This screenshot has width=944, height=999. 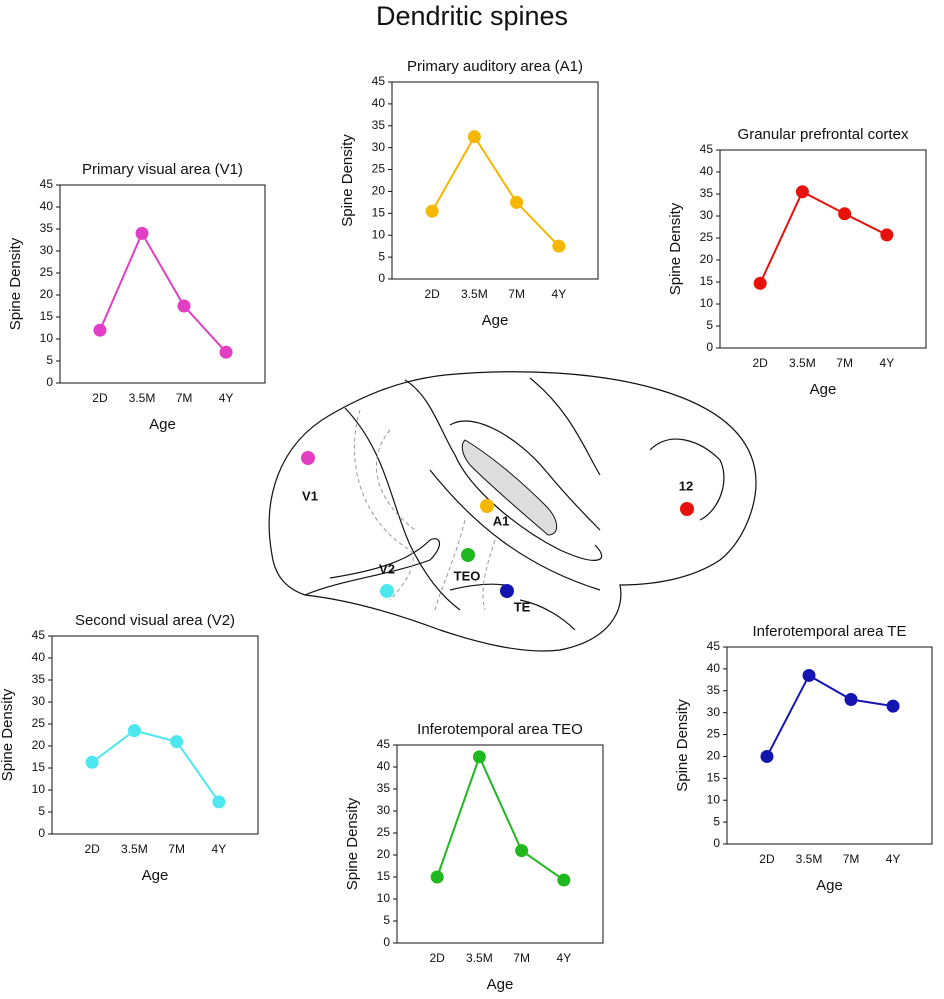 What do you see at coordinates (387, 568) in the screenshot?
I see `area-label: V2` at bounding box center [387, 568].